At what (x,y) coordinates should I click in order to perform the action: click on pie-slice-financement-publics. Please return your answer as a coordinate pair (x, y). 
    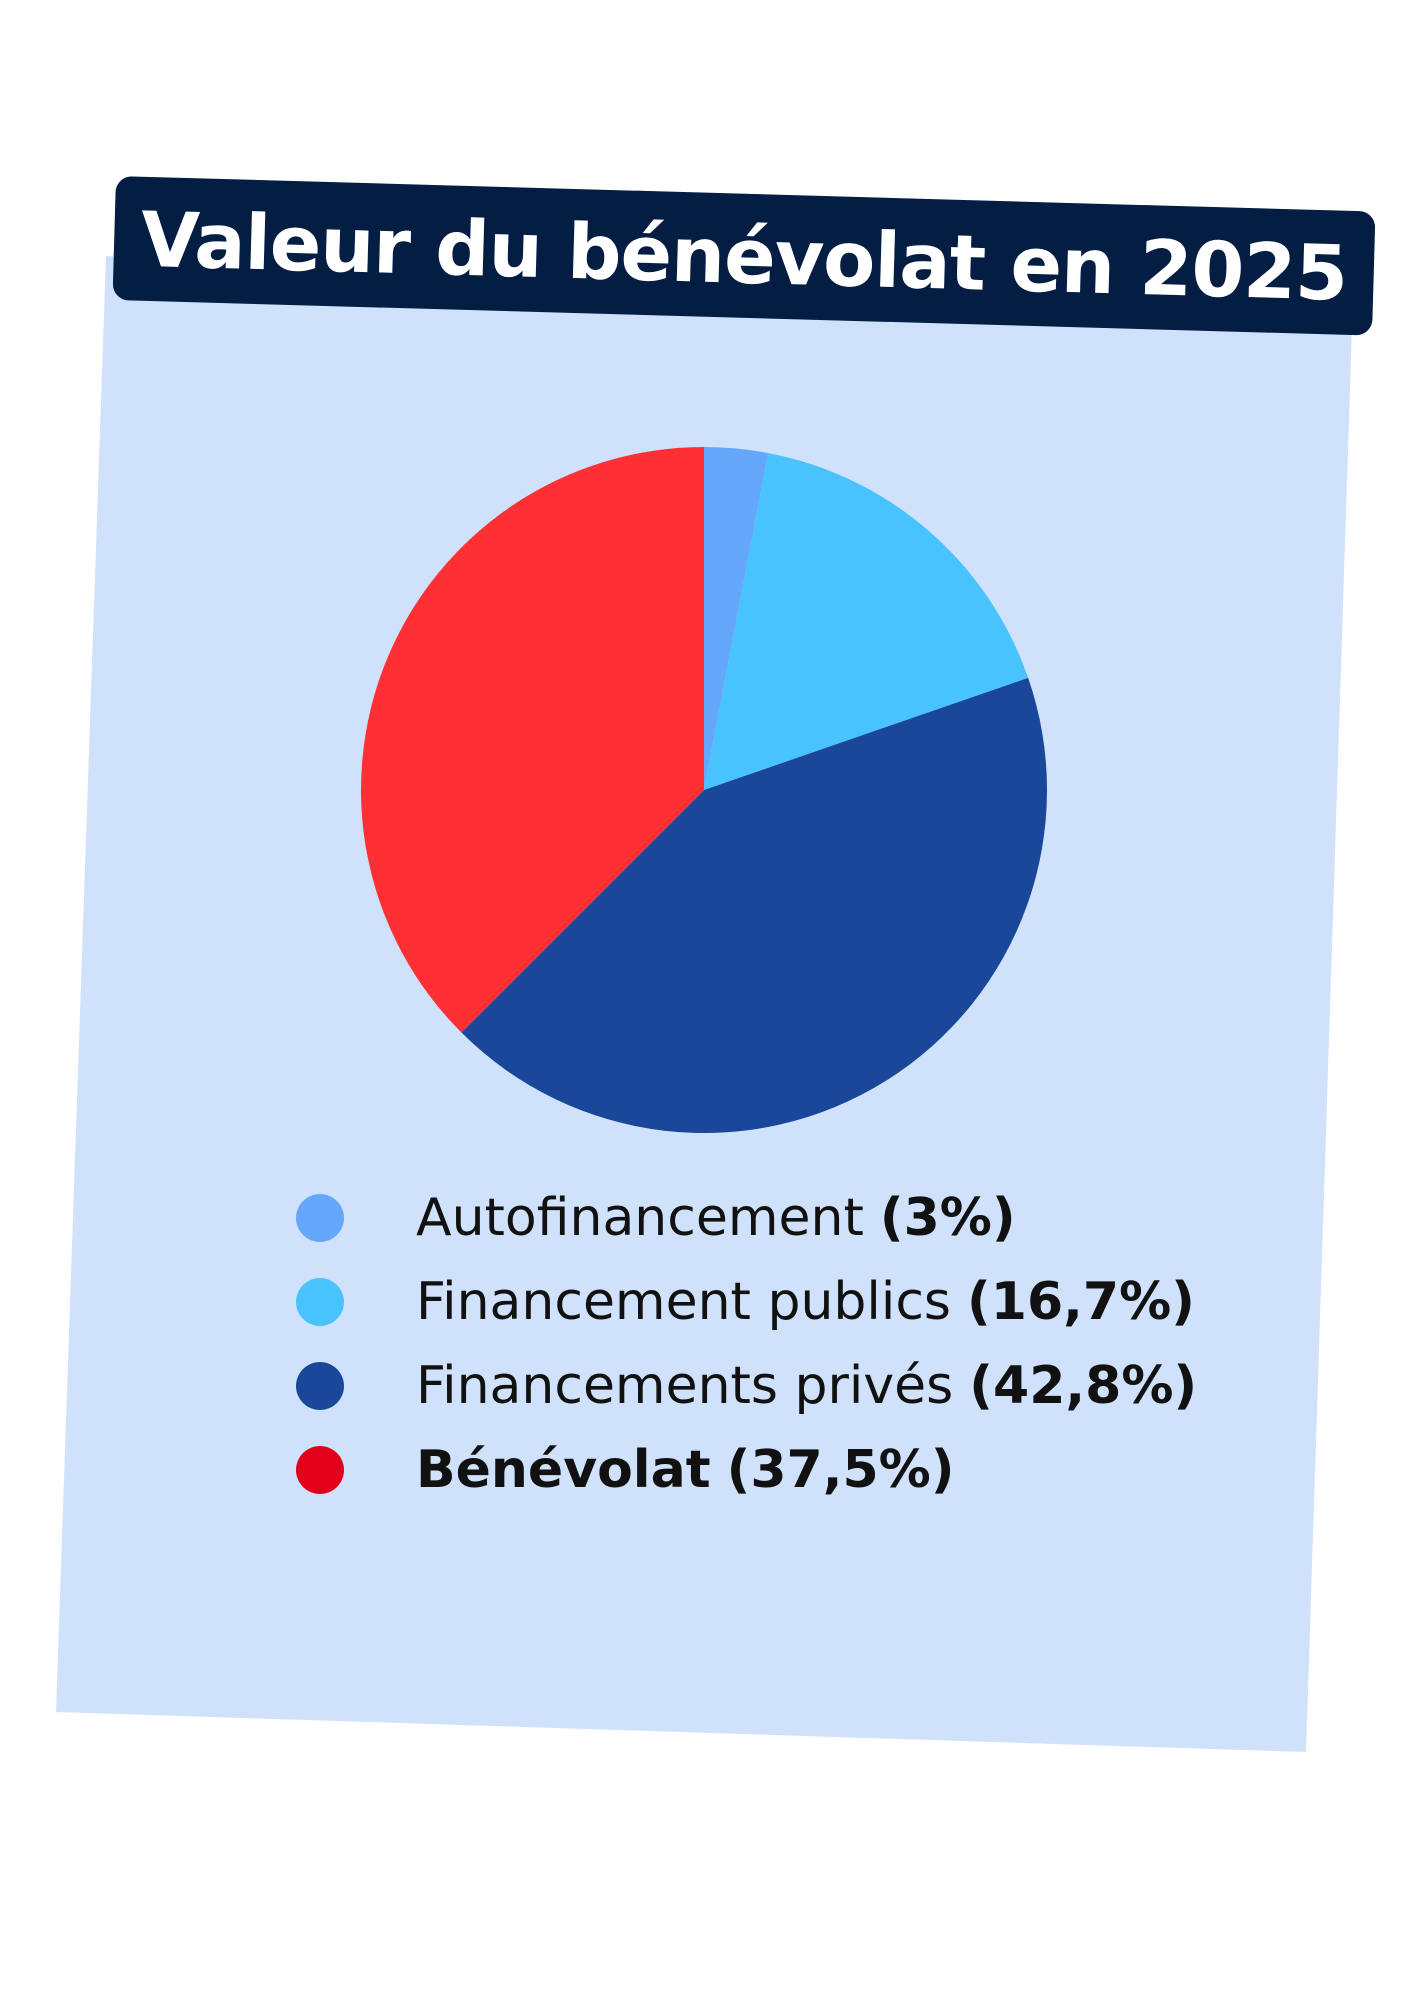
    Looking at the image, I should click on (866, 621).